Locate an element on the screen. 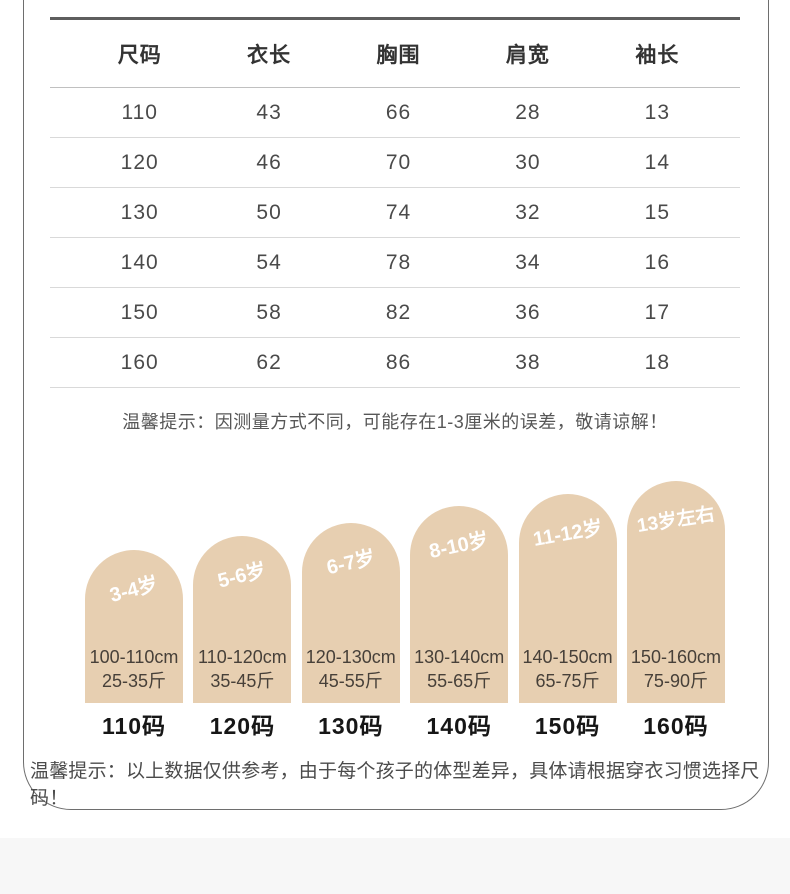 Image resolution: width=790 pixels, height=894 pixels. arch-weight-range: 75-90斤 is located at coordinates (675, 681).